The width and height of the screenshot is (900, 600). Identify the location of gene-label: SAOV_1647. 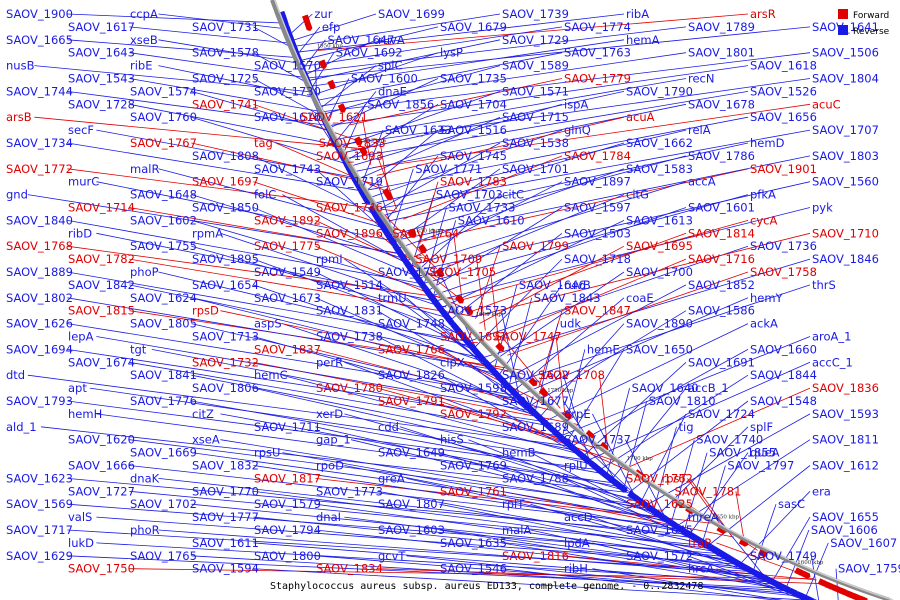
(361, 40).